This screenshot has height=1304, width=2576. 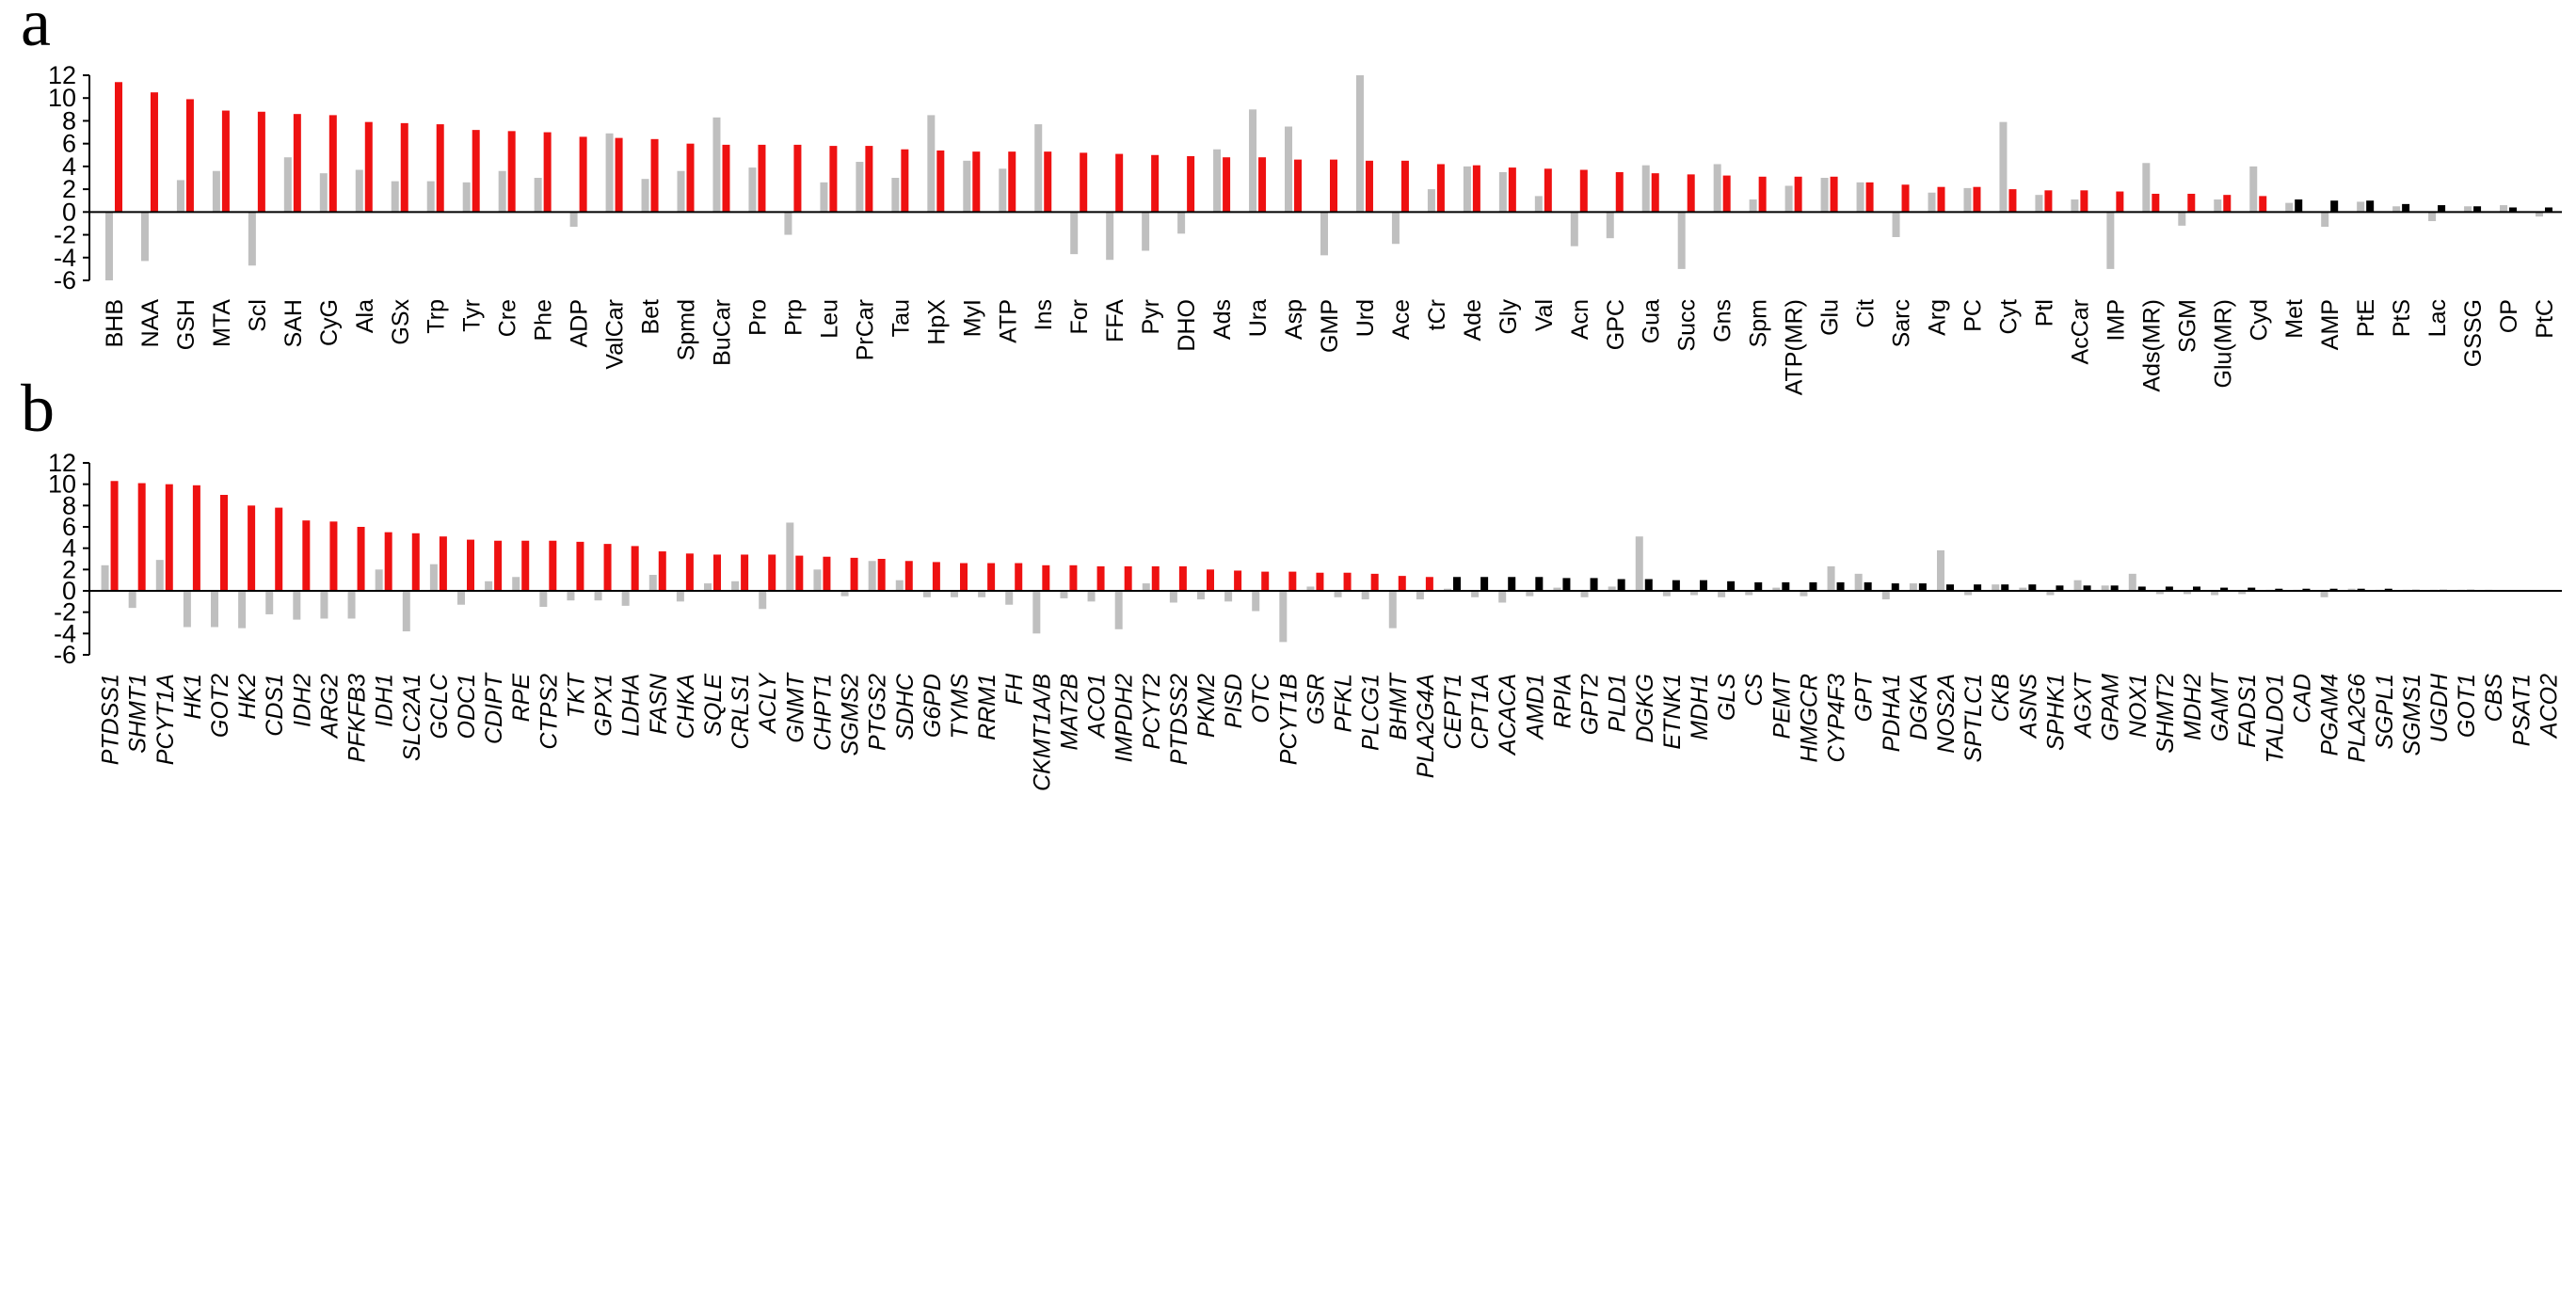 I want to click on category-label: RPE, so click(x=521, y=698).